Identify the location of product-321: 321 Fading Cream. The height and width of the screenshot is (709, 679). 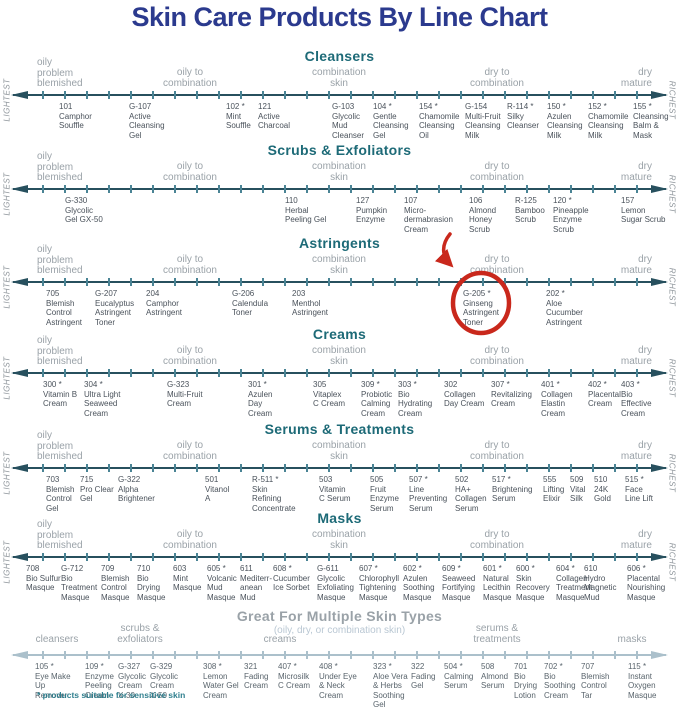
(256, 676).